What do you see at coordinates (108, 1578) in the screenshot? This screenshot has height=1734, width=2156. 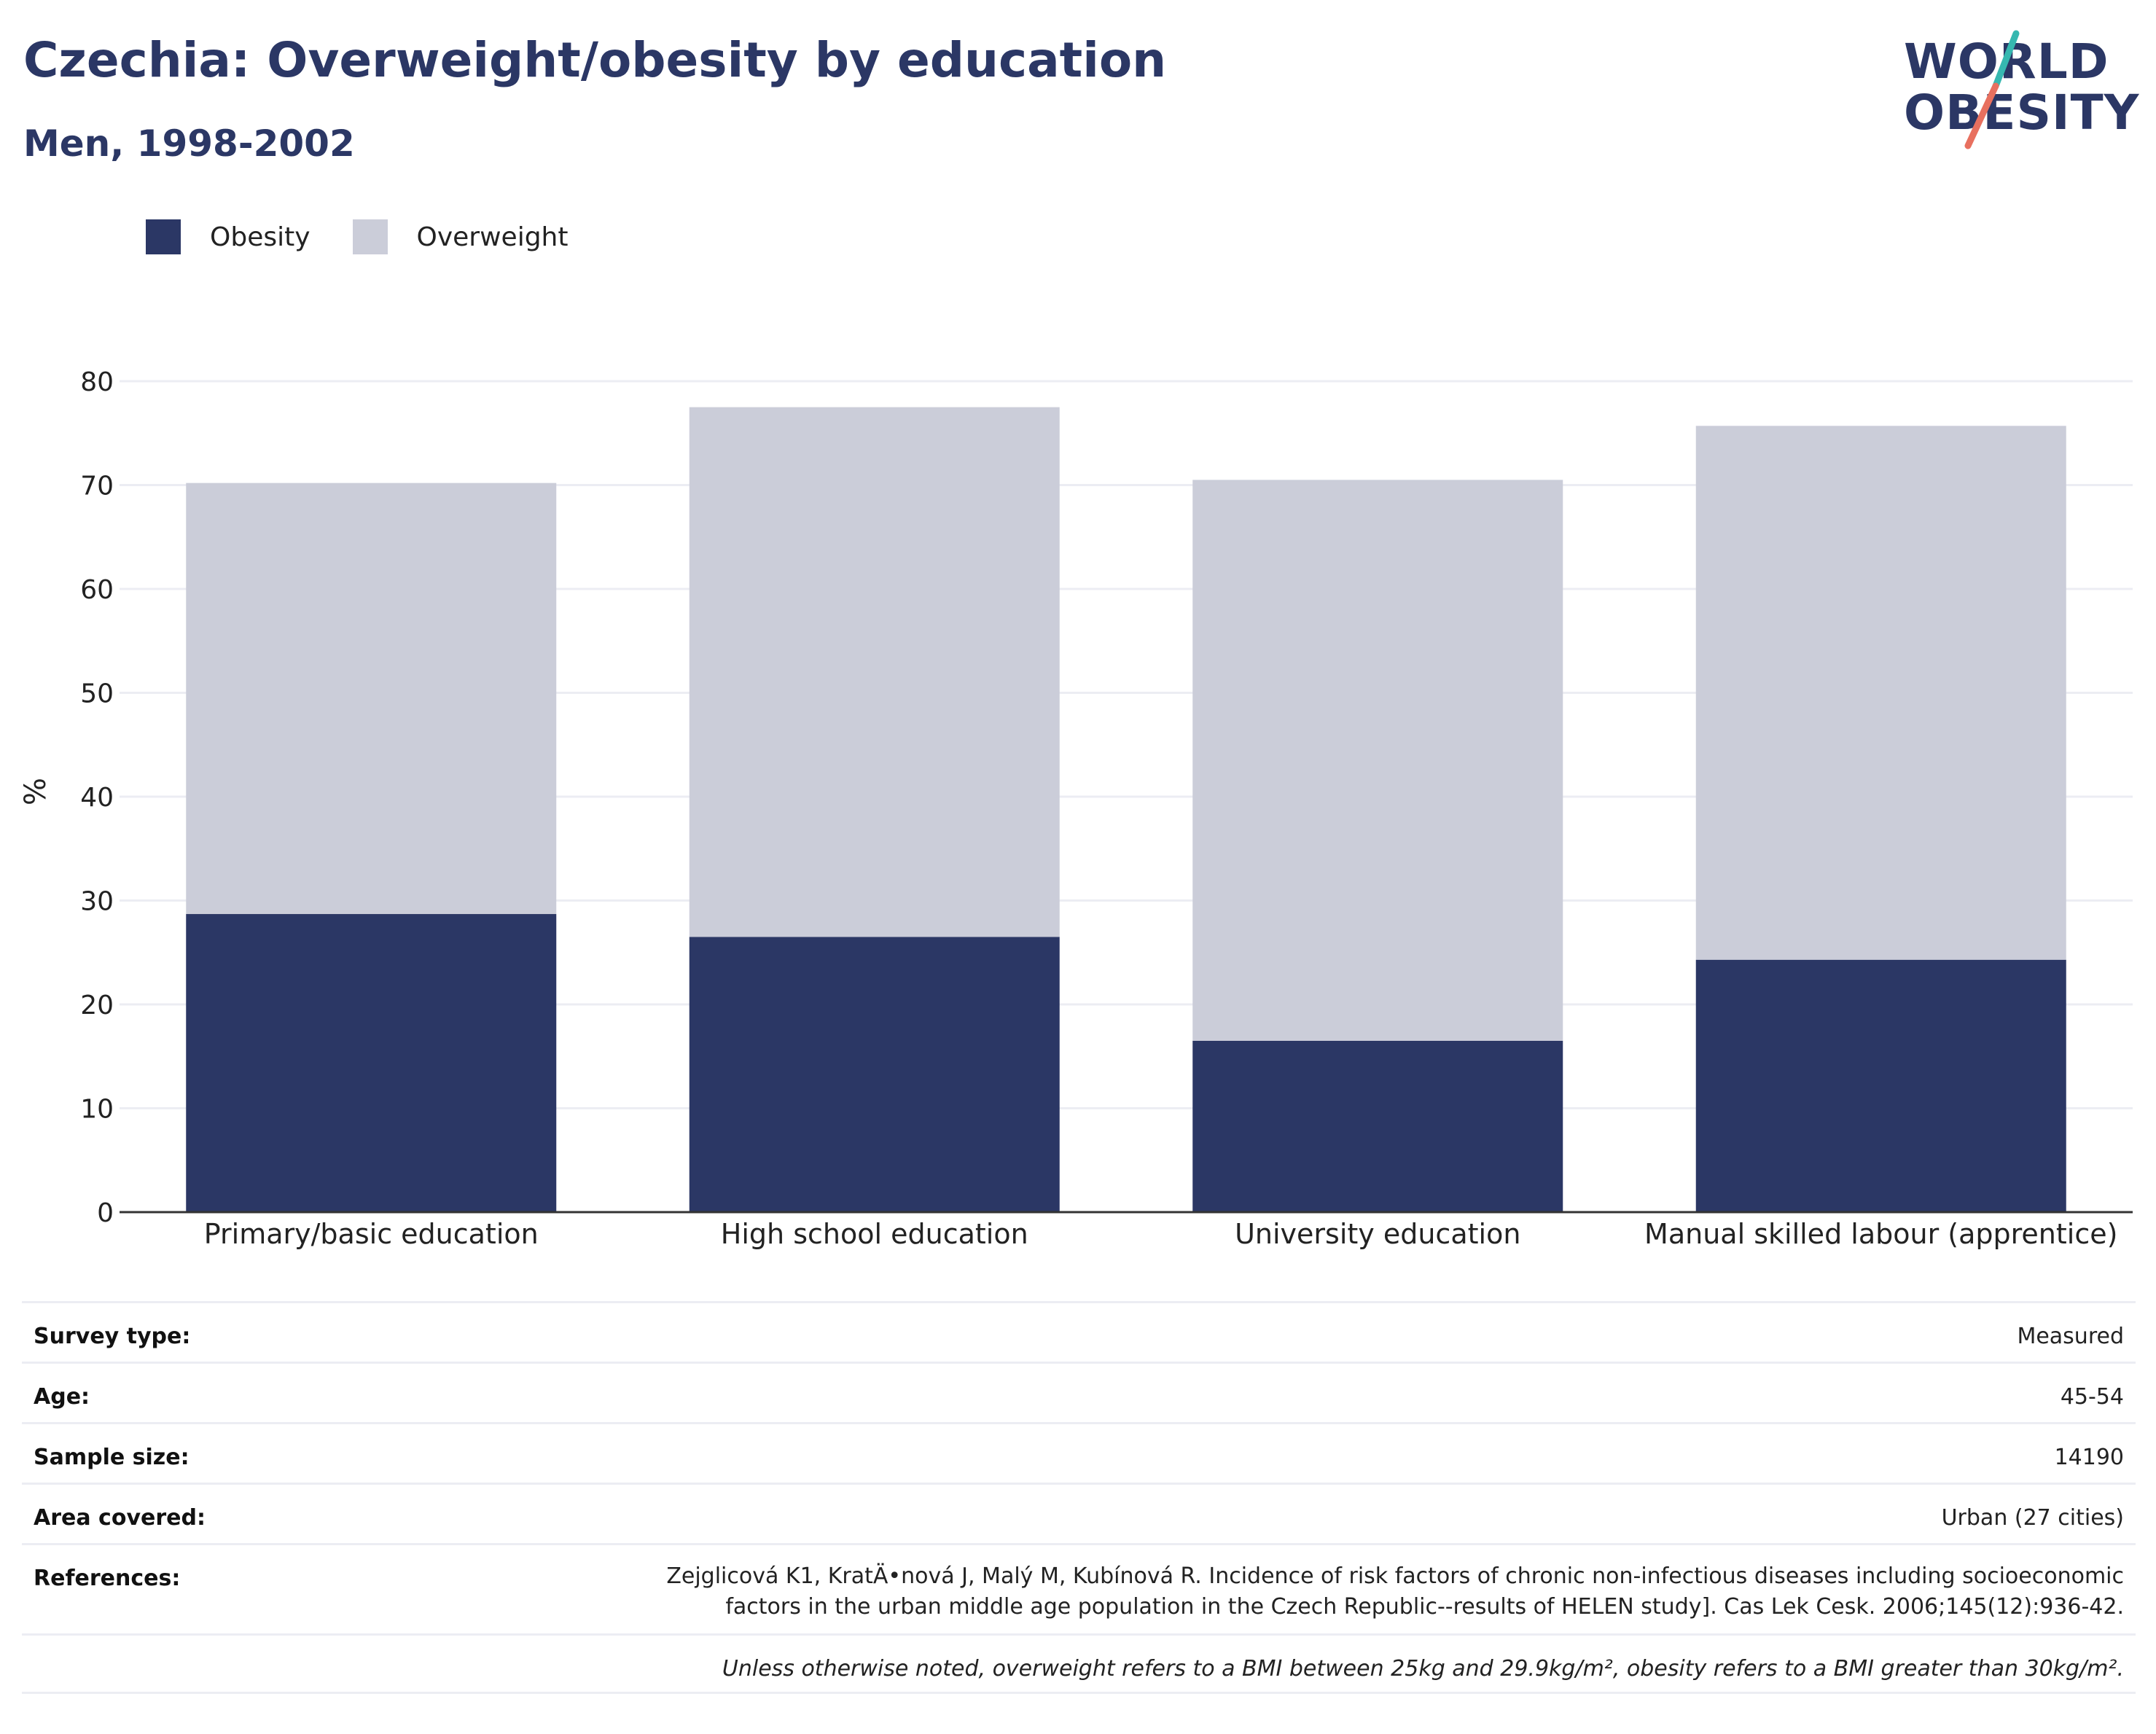 I see `references-label: References:` at bounding box center [108, 1578].